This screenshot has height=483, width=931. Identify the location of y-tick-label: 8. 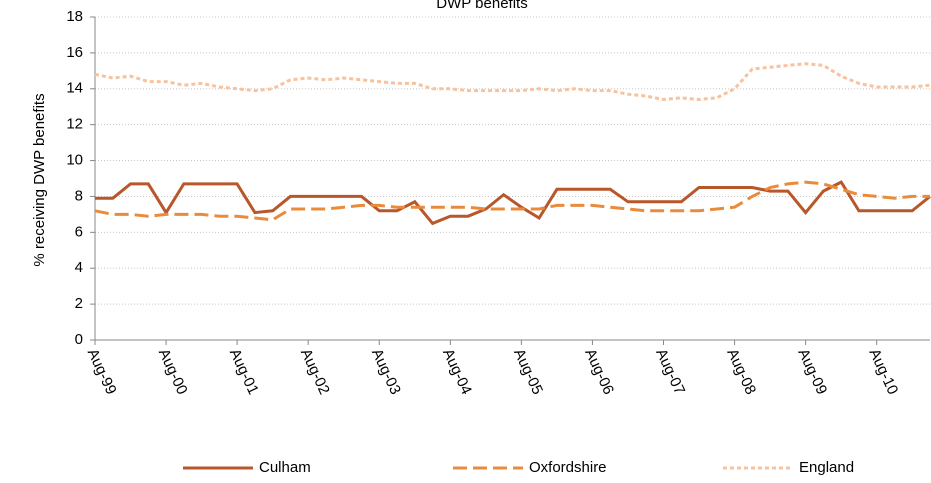
(79, 195).